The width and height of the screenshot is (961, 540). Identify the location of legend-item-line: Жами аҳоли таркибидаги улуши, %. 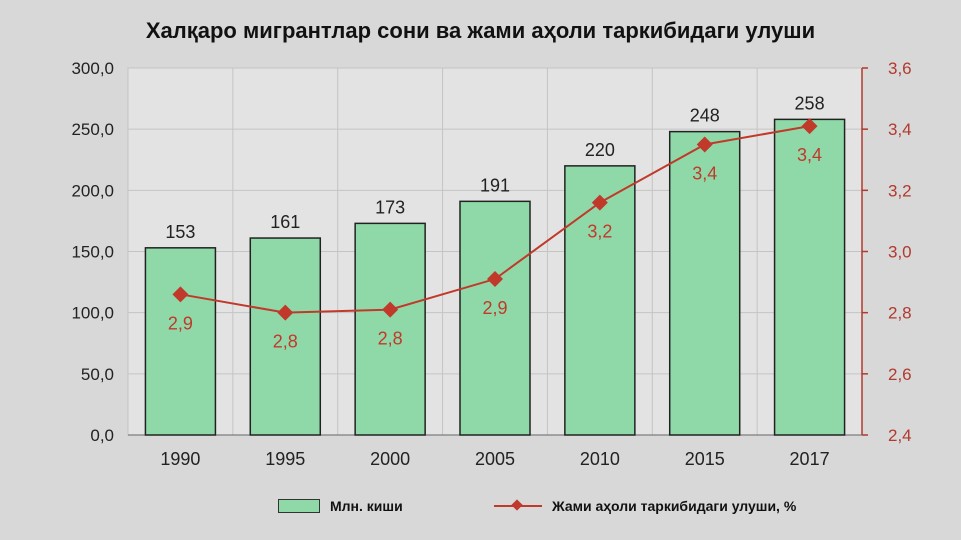
(645, 506).